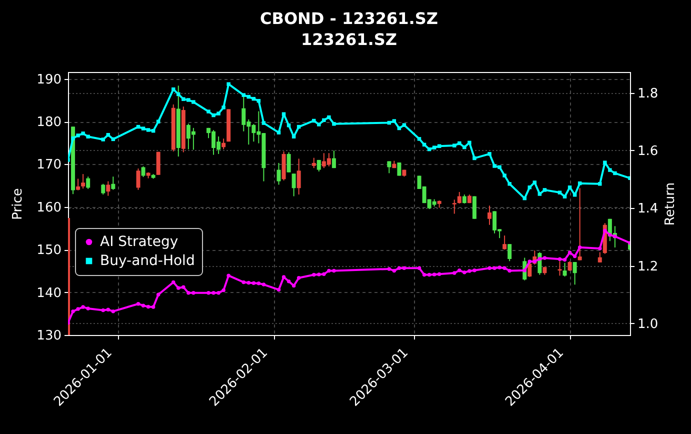 Image resolution: width=691 pixels, height=434 pixels. I want to click on y-axis-title: Price, so click(18, 204).